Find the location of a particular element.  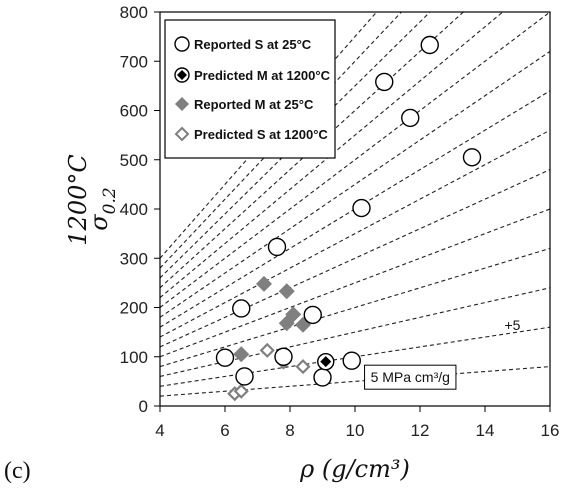

y-tick-label: 300 is located at coordinates (134, 258).